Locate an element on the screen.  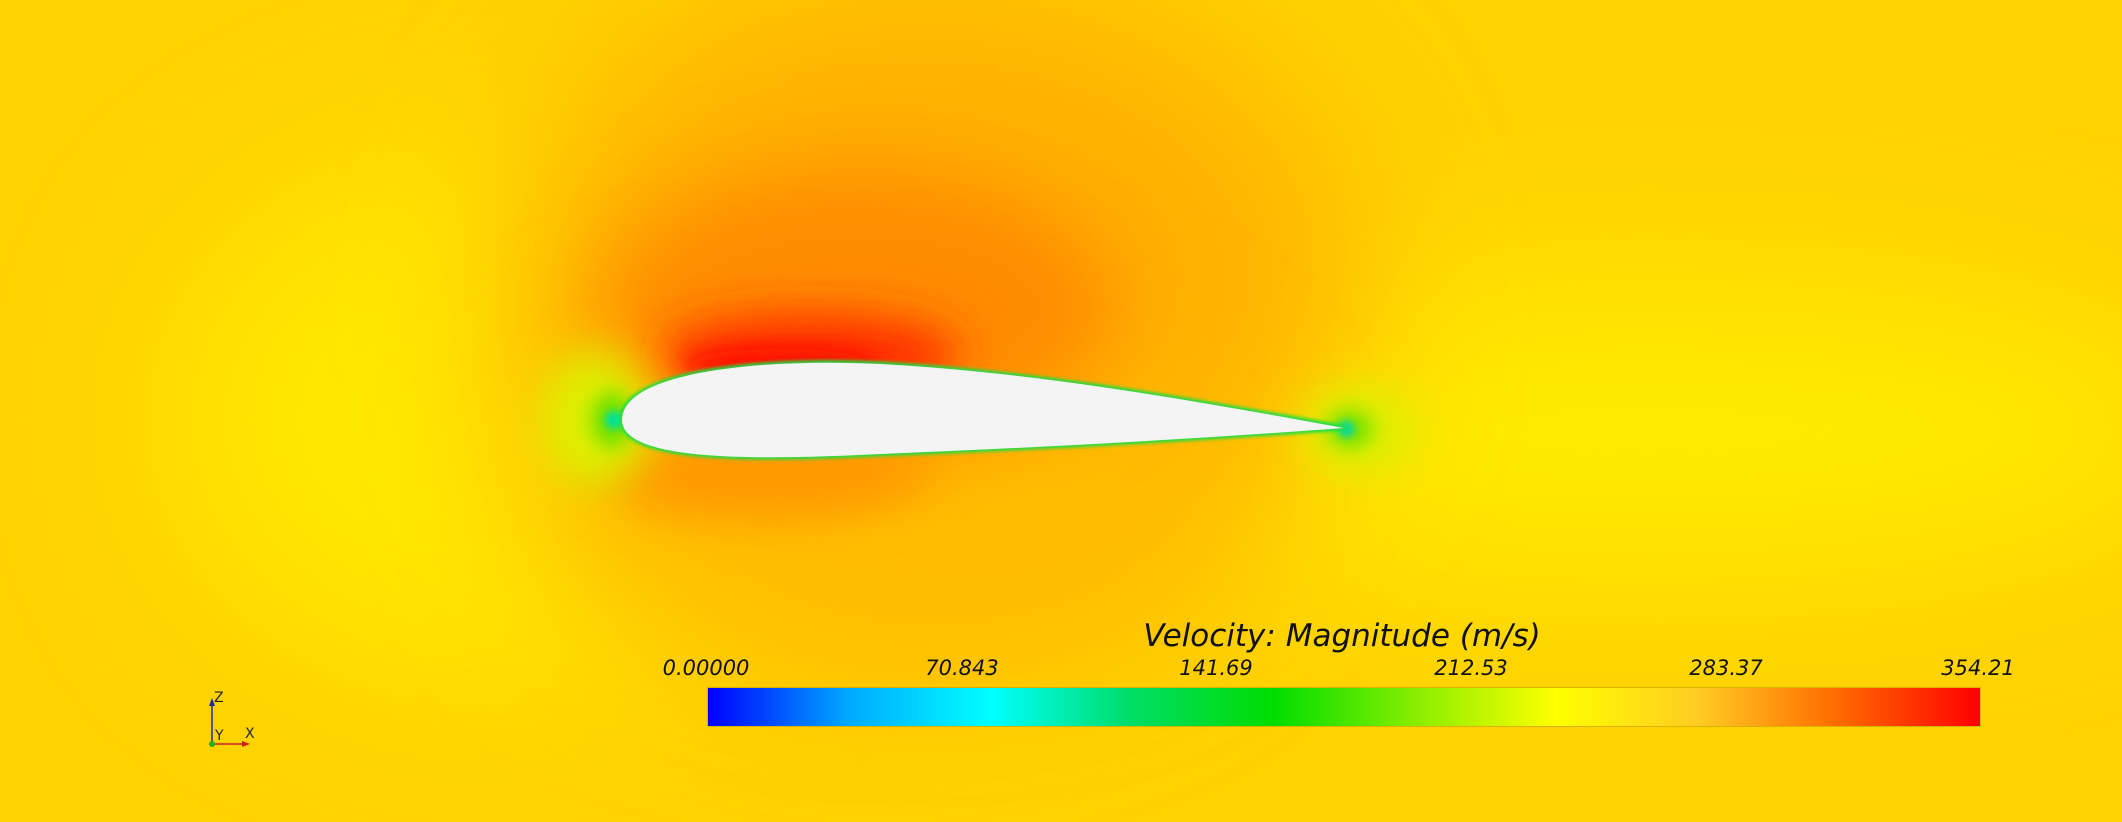
legend-color-bar is located at coordinates (1344, 707).